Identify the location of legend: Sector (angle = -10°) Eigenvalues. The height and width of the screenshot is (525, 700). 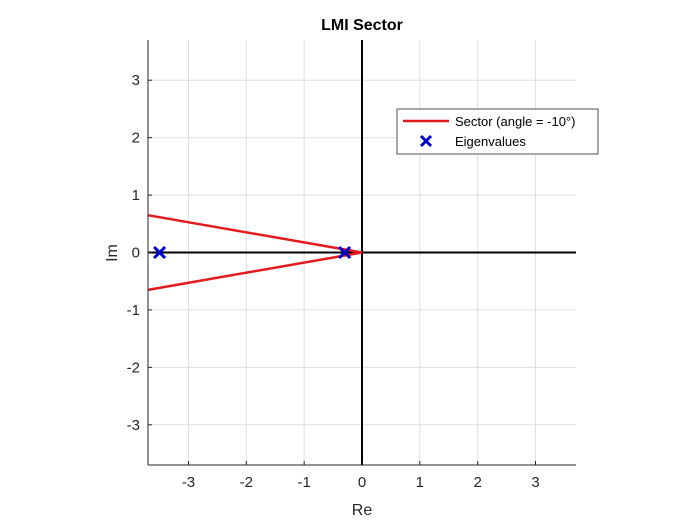
(497, 131).